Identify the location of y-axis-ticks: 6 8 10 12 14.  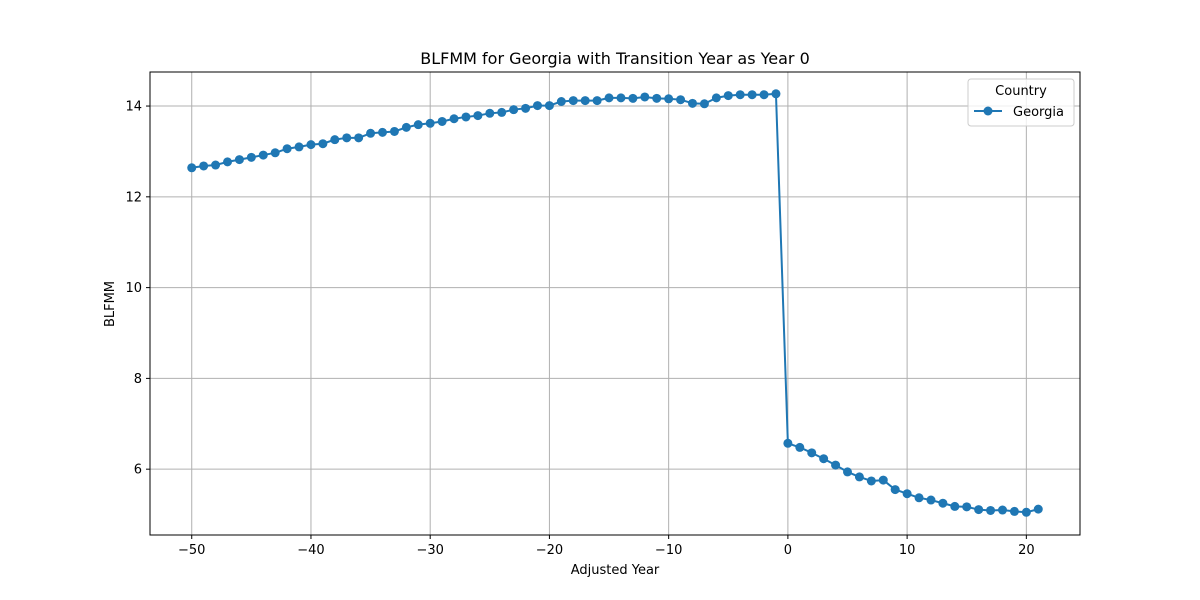
(137, 289).